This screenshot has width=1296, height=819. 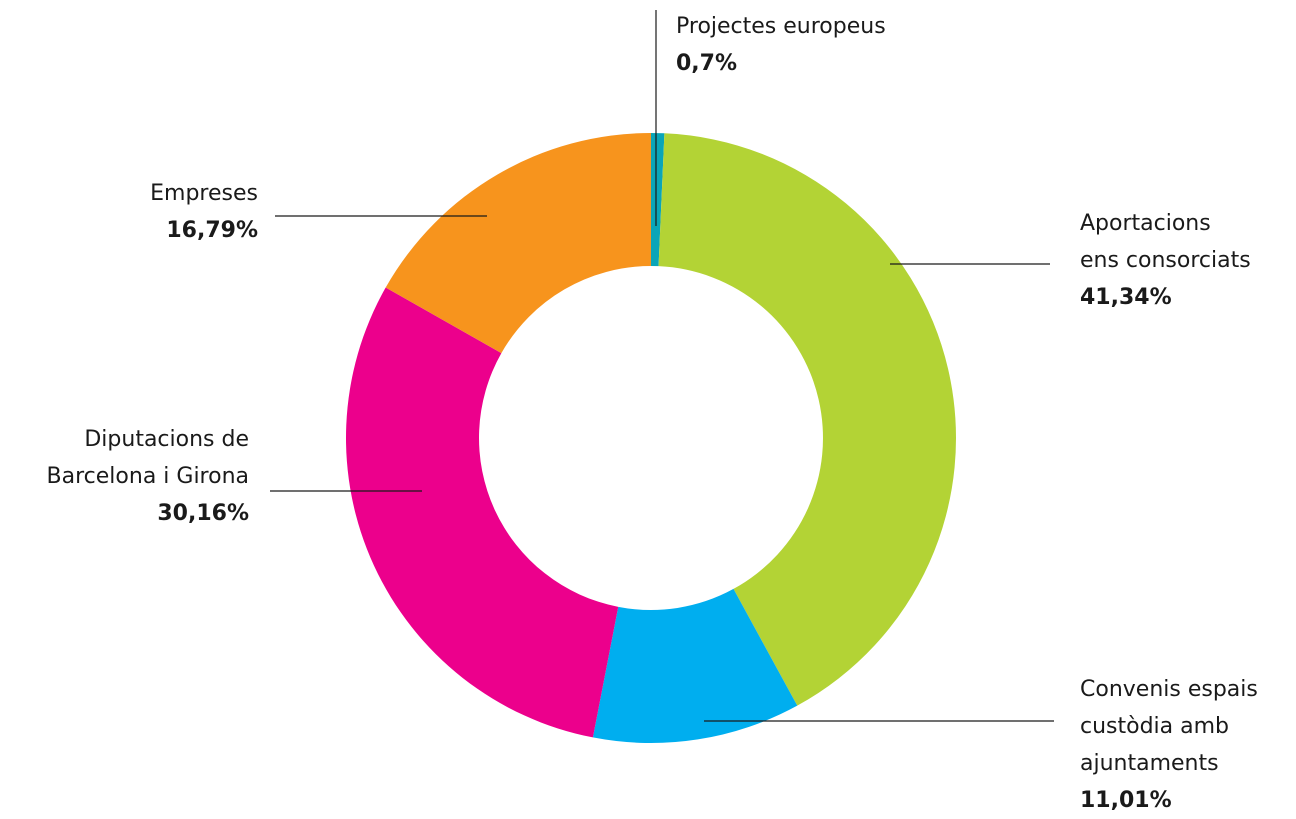 I want to click on label-convenis-line-1: Convenis espais, so click(x=1169, y=689).